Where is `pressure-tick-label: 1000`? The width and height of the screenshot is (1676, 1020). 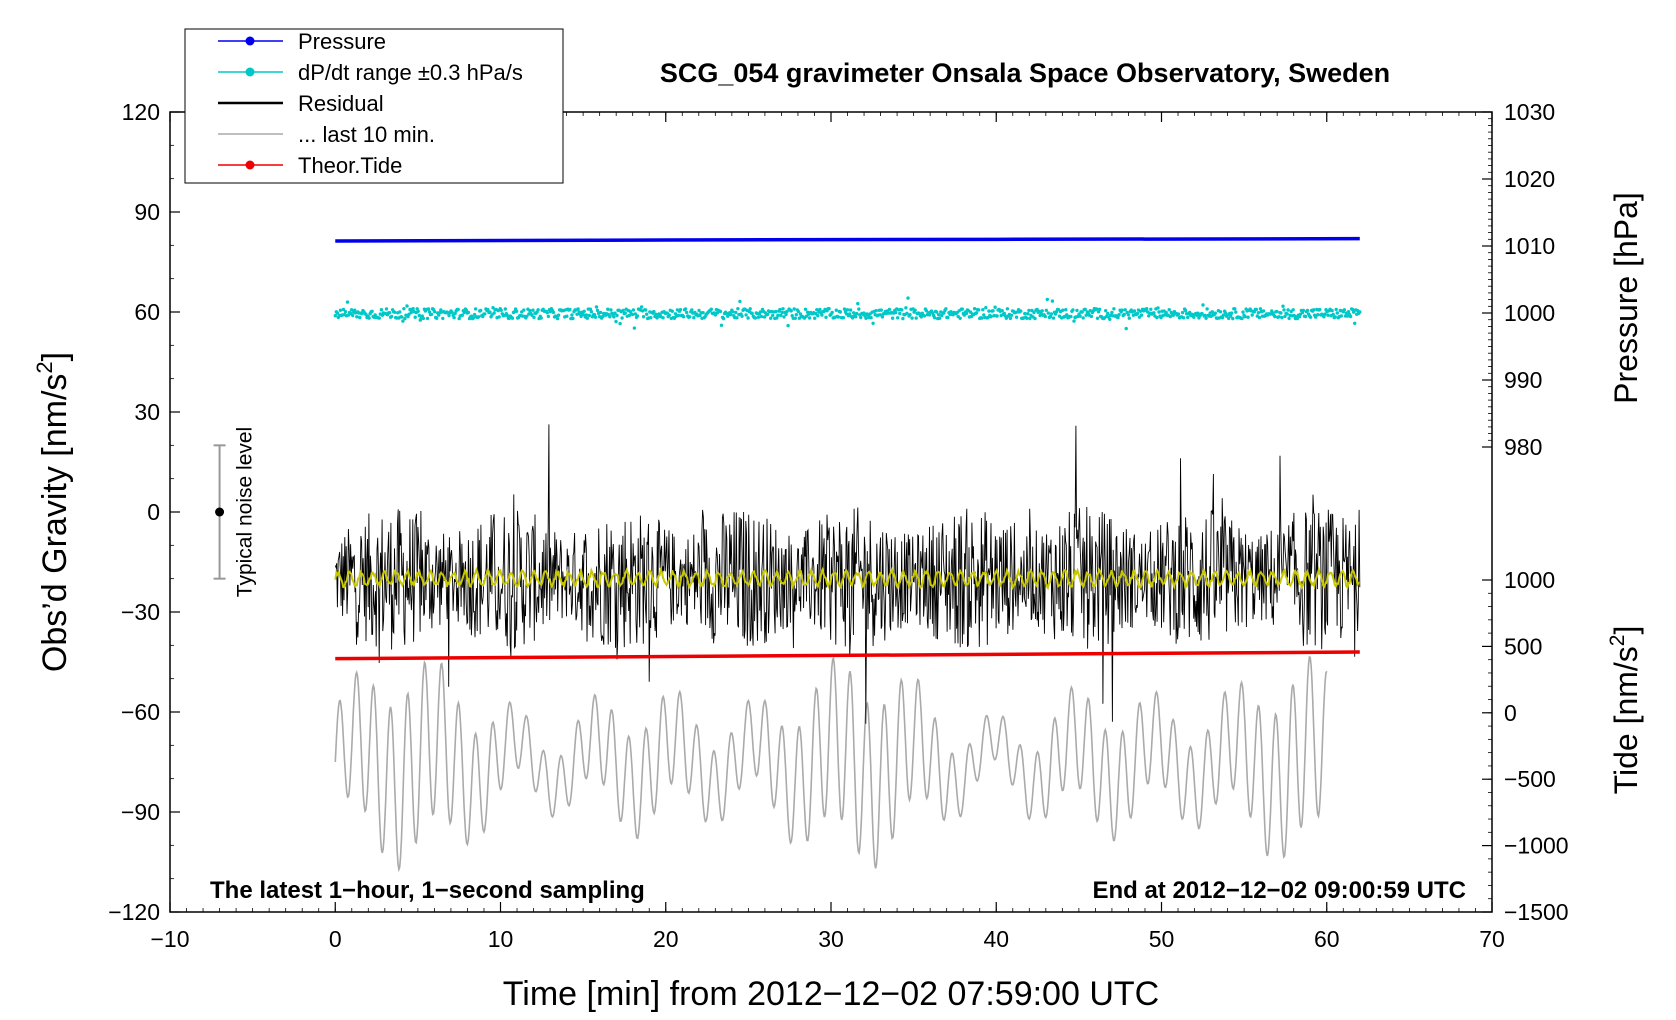 pressure-tick-label: 1000 is located at coordinates (1529, 313).